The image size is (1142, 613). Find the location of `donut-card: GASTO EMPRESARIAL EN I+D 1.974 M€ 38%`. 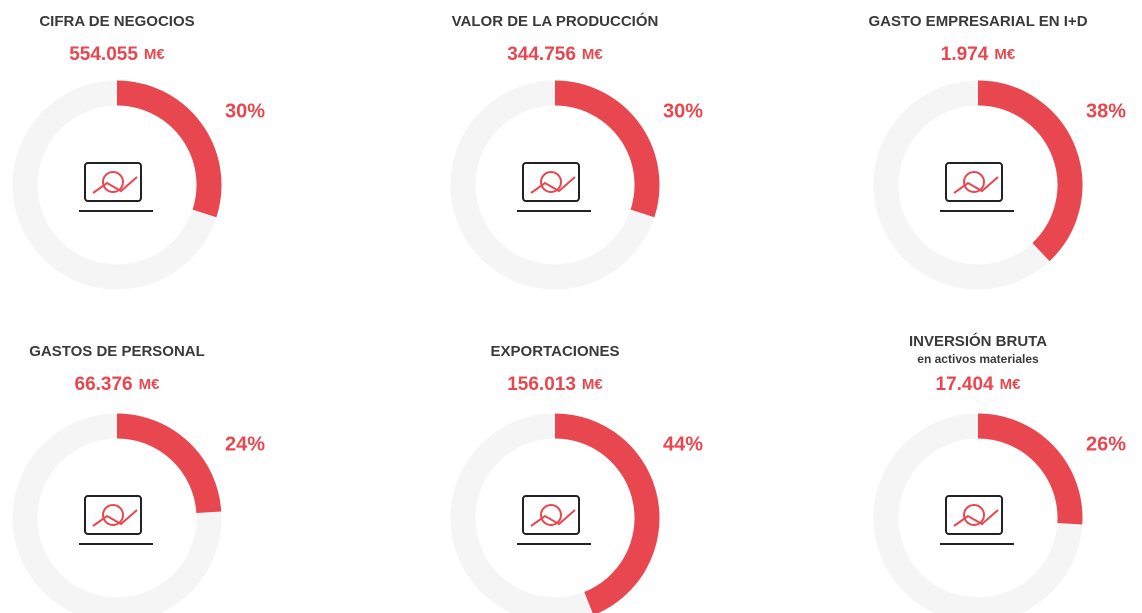

donut-card: GASTO EMPRESARIAL EN I+D 1.974 M€ 38% is located at coordinates (997, 151).